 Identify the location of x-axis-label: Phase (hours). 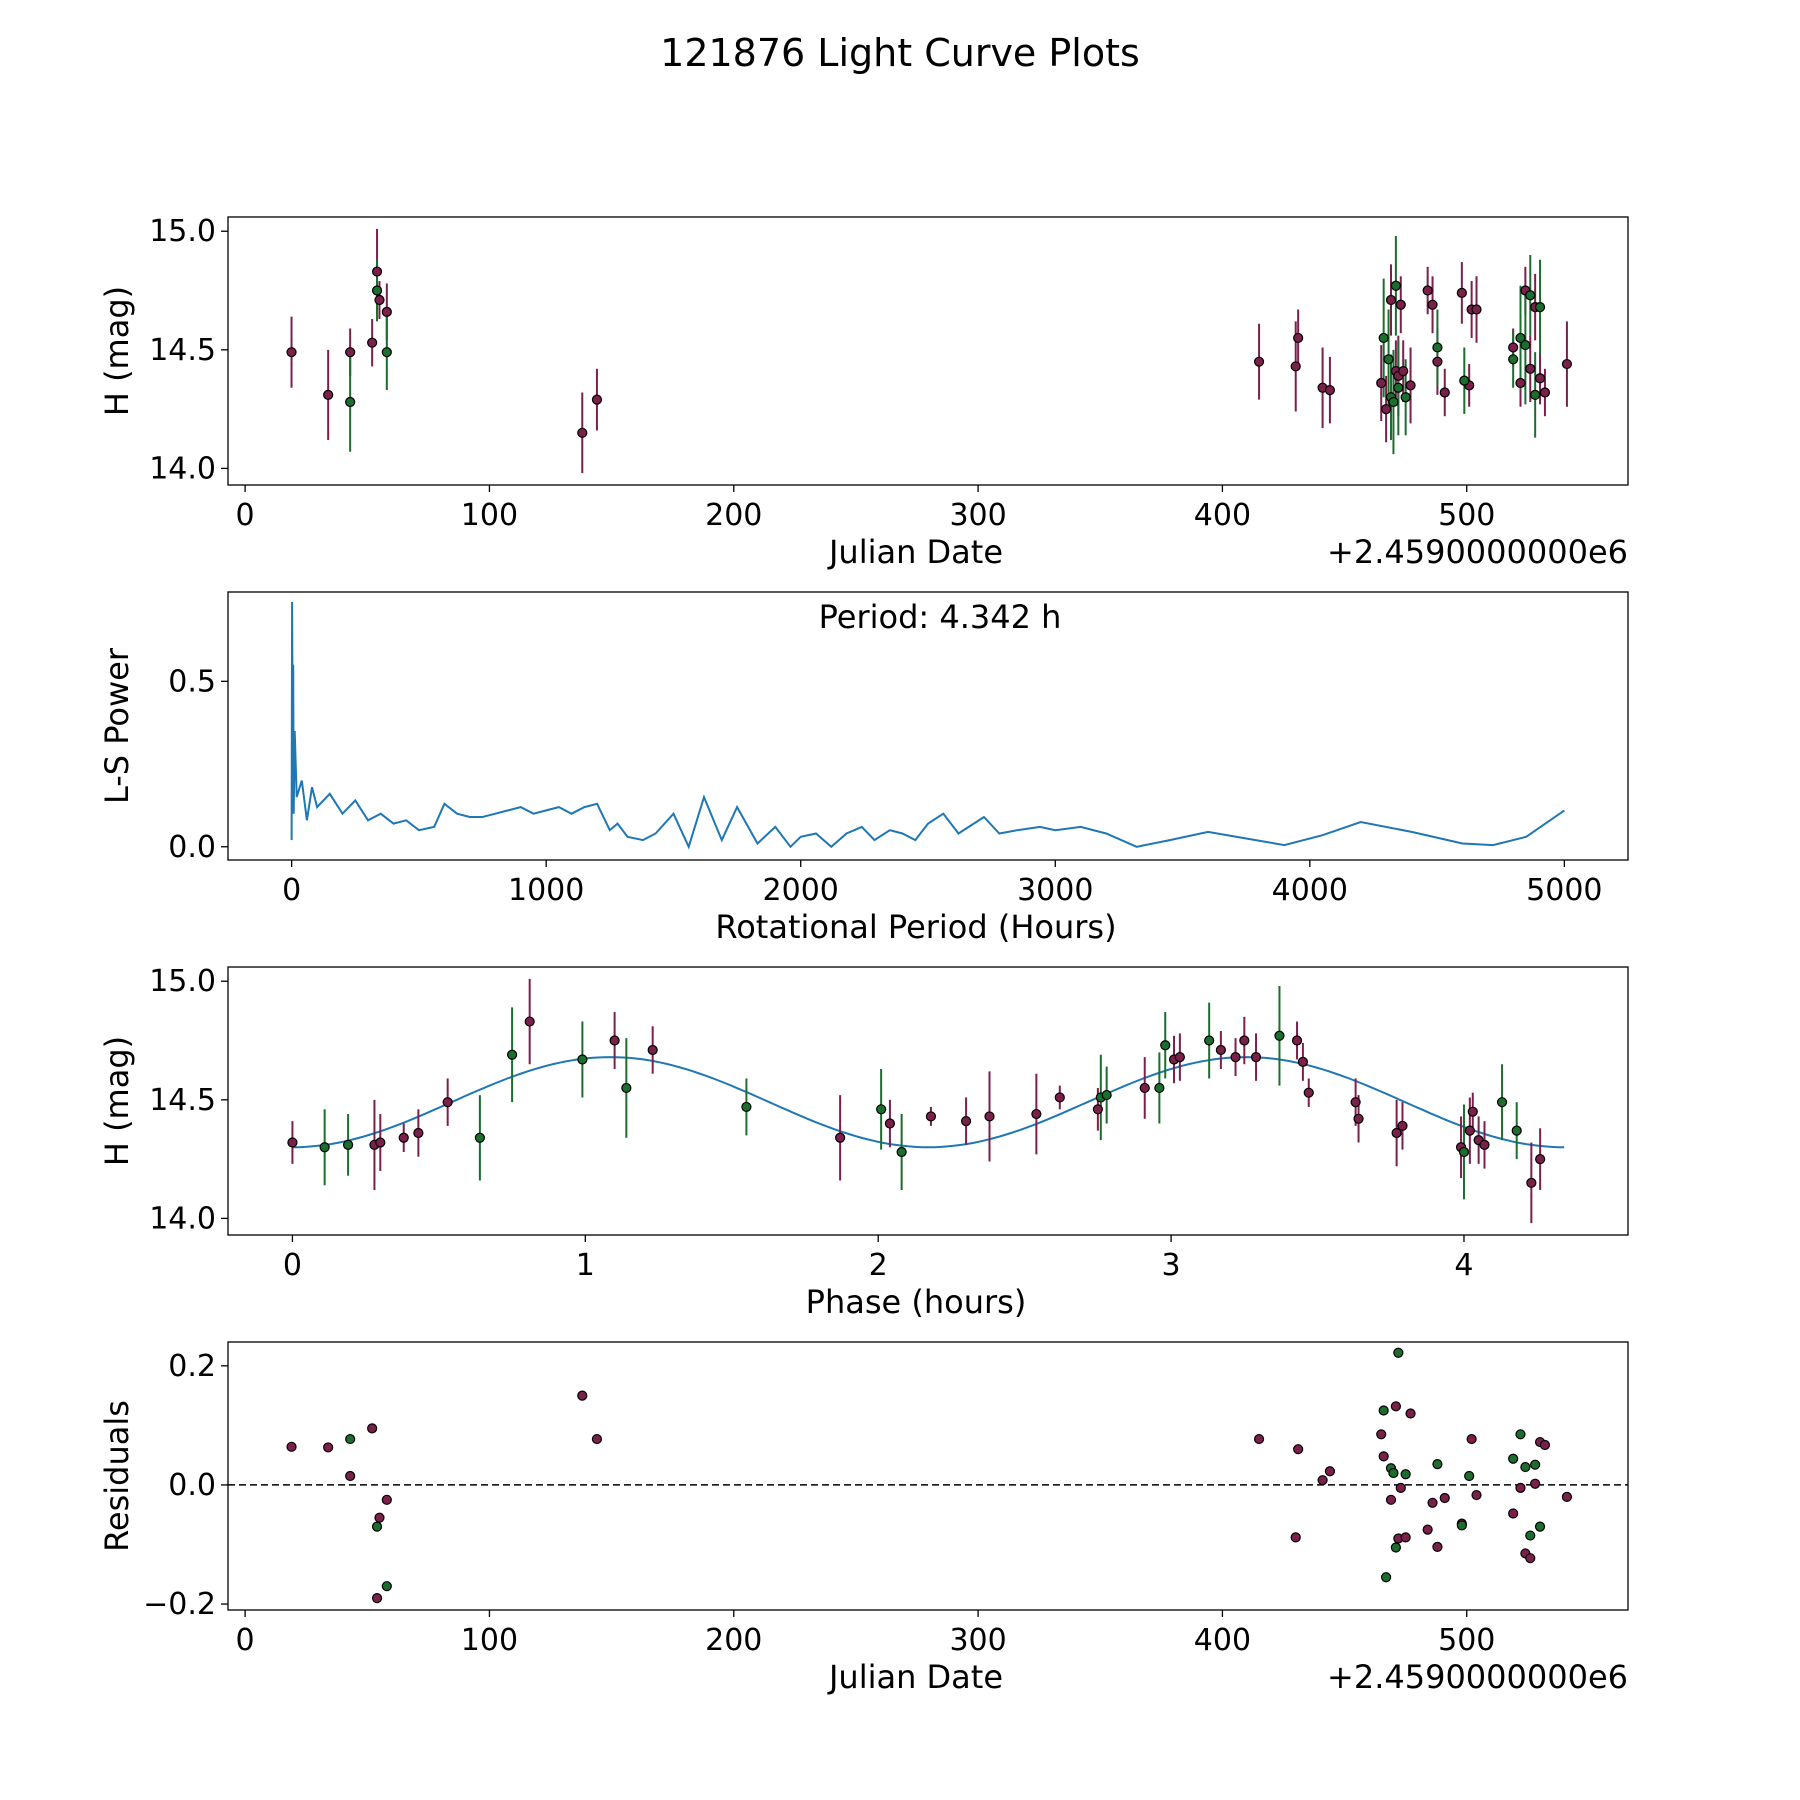
(916, 1302).